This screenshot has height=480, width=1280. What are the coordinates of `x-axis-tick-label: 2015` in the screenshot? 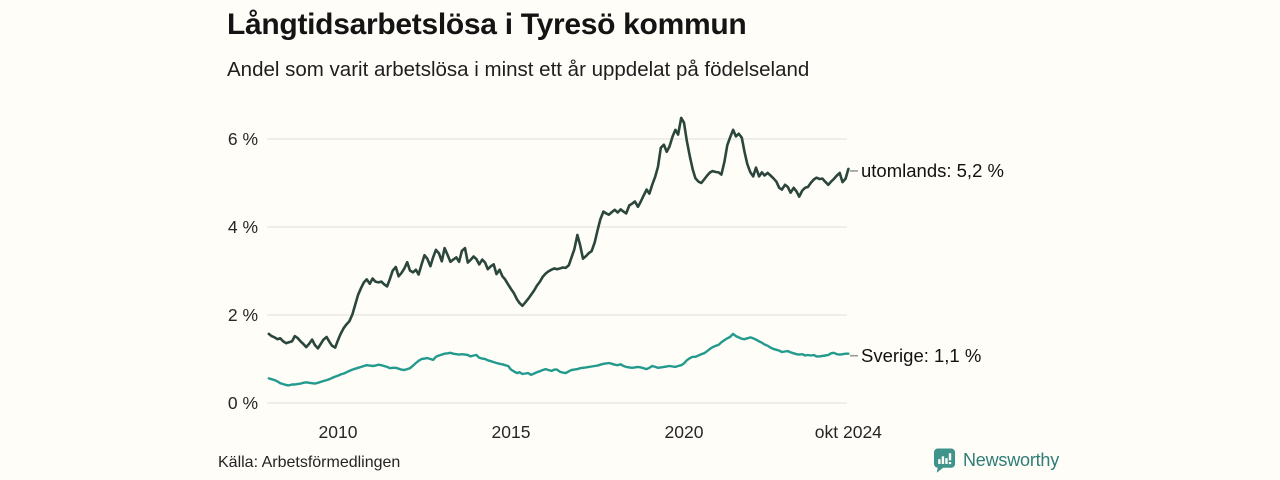 It's located at (511, 432).